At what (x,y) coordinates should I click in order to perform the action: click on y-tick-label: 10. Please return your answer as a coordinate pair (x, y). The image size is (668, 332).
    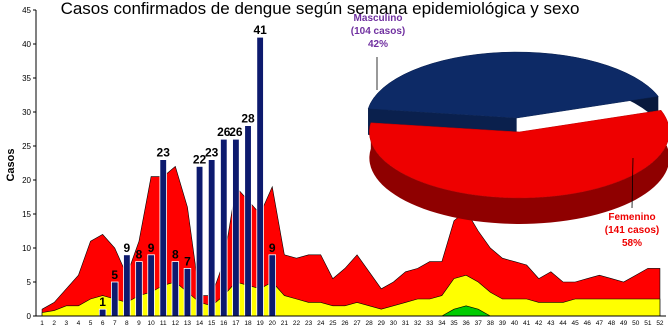
    Looking at the image, I should click on (26, 248).